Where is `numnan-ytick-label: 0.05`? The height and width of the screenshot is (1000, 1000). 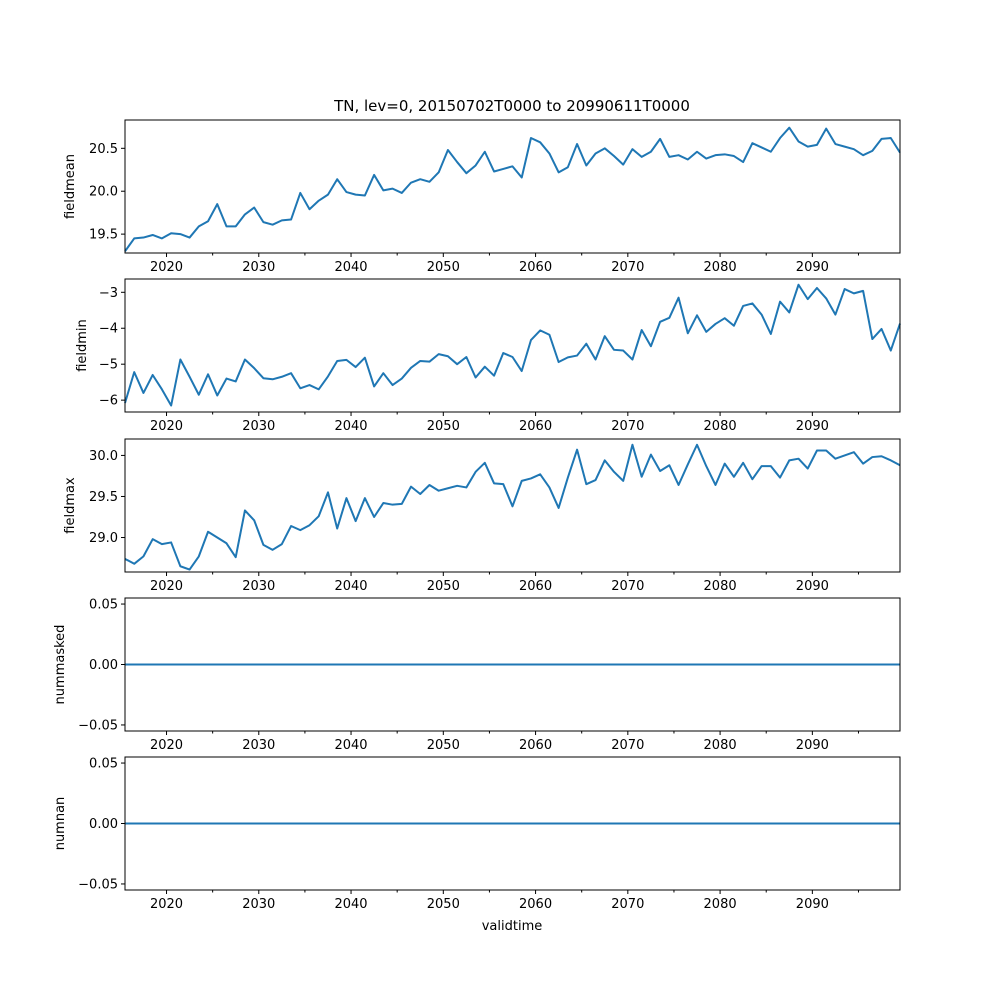 numnan-ytick-label: 0.05 is located at coordinates (103, 764).